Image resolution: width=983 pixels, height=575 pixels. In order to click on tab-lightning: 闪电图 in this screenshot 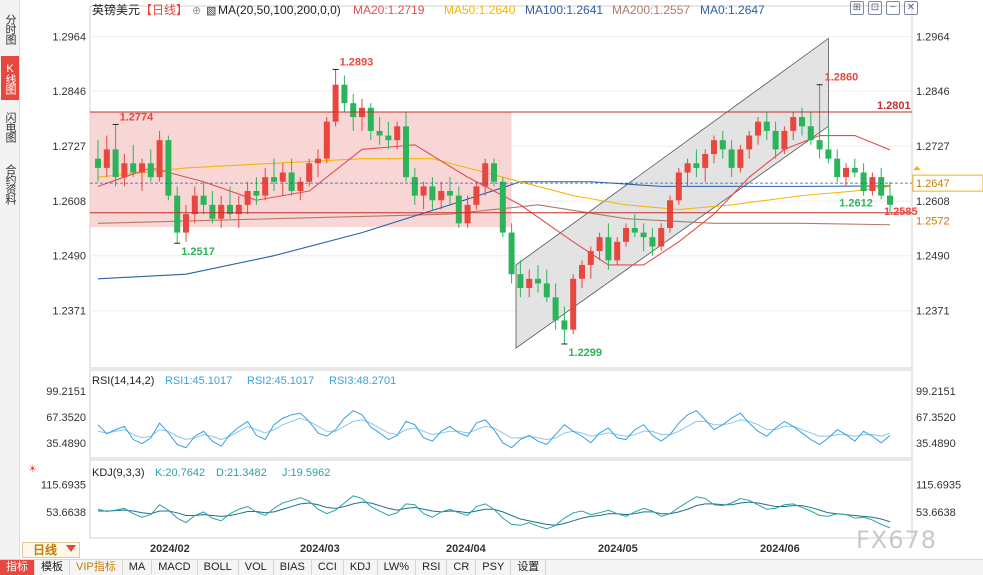, I will do `click(10, 127)`.